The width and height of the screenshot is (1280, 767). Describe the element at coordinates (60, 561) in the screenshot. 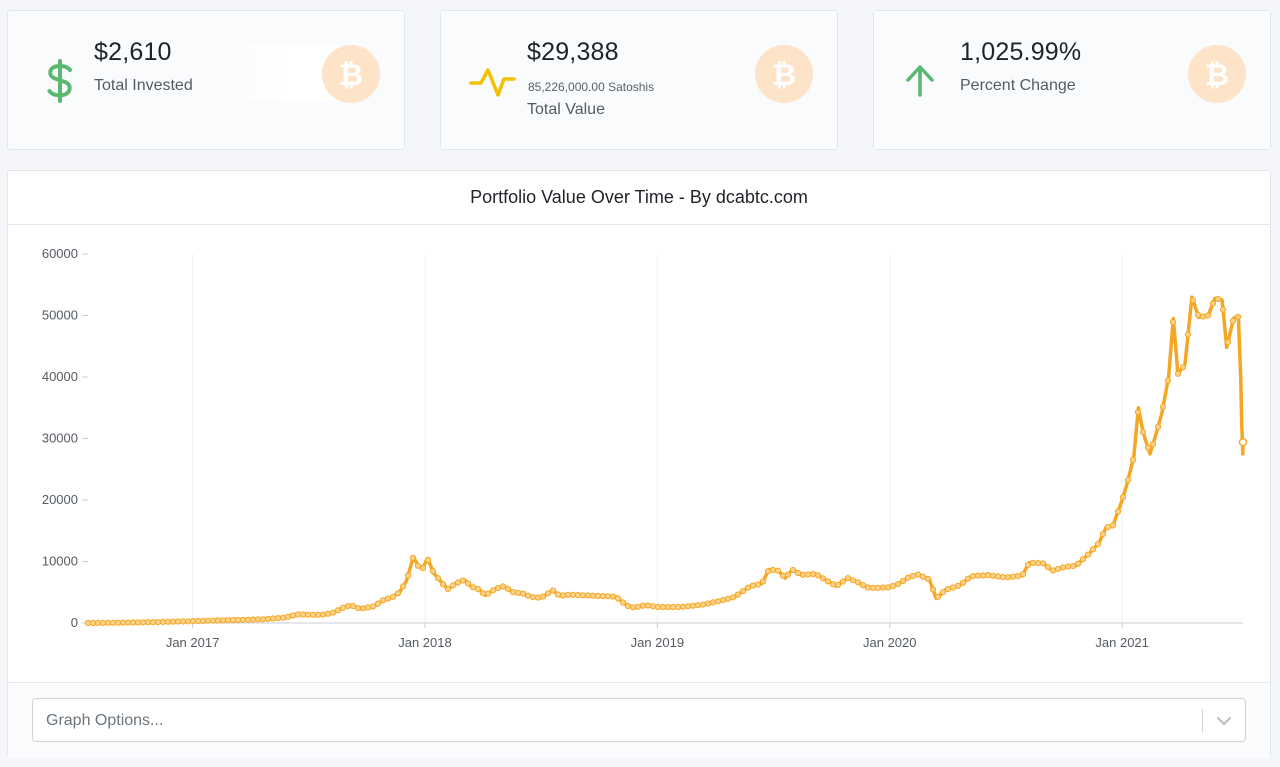

I see `y-tick-label: 10000` at that location.